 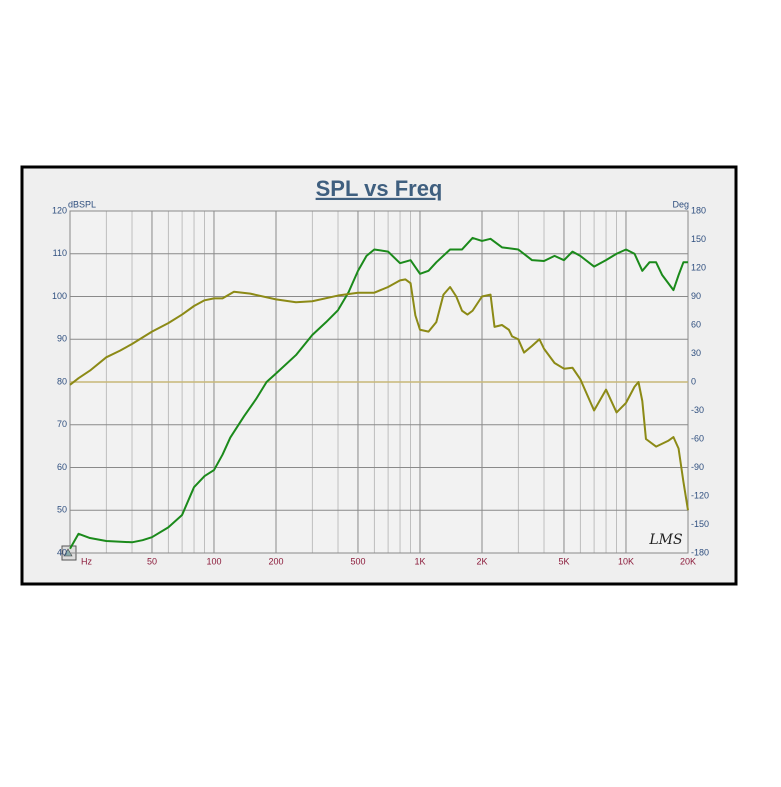 I want to click on y-tick-label: 40, so click(x=62, y=552).